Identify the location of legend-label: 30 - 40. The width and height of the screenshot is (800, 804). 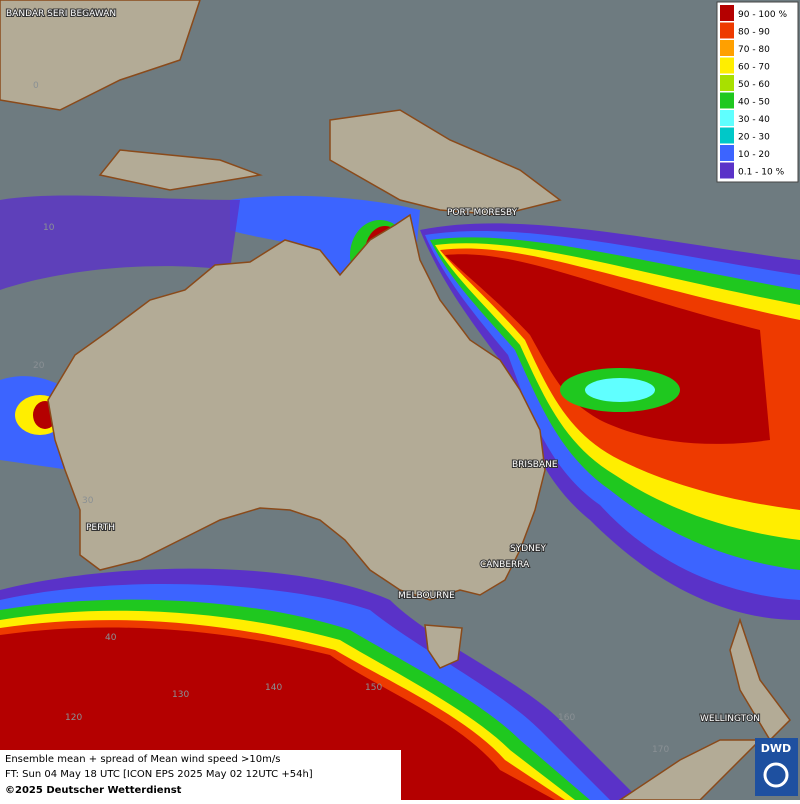
(754, 120).